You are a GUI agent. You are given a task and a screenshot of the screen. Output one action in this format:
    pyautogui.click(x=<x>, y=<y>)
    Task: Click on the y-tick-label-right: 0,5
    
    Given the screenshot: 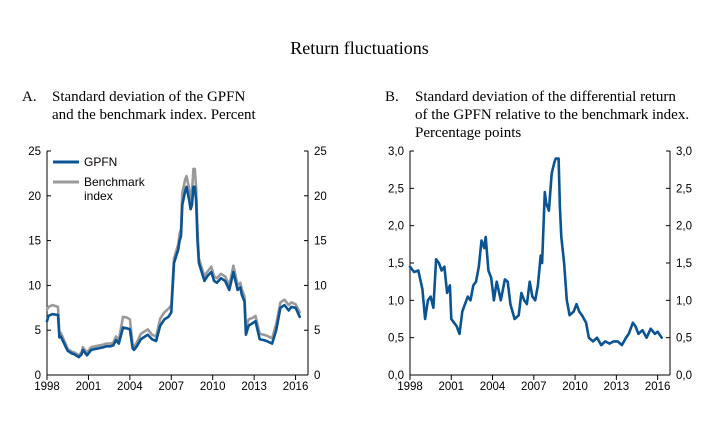 What is the action you would take?
    pyautogui.click(x=684, y=339)
    